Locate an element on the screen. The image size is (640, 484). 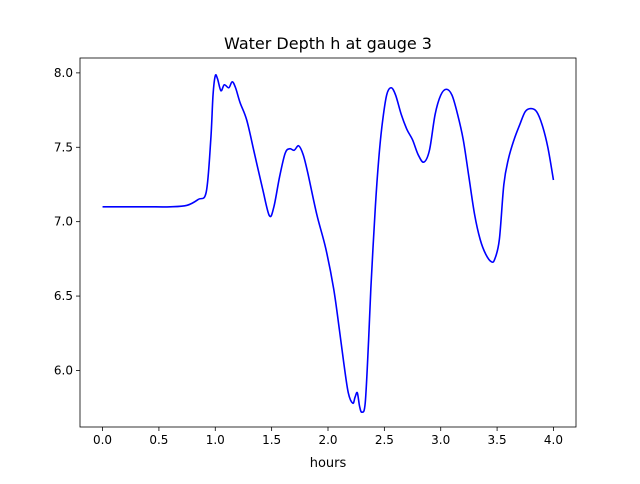
x-tick-label: 3.0 is located at coordinates (440, 440).